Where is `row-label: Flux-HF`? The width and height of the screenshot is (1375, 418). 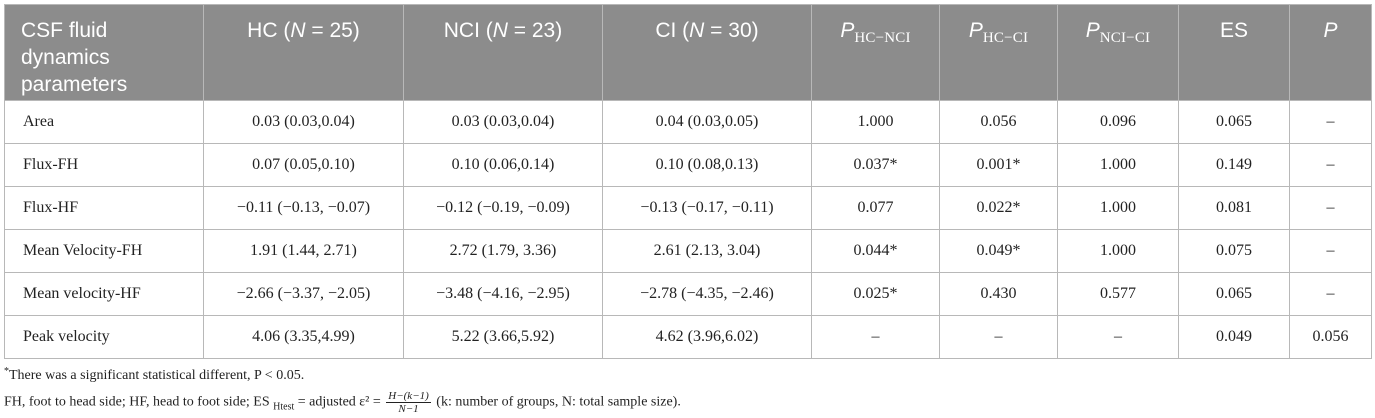 row-label: Flux-HF is located at coordinates (104, 208).